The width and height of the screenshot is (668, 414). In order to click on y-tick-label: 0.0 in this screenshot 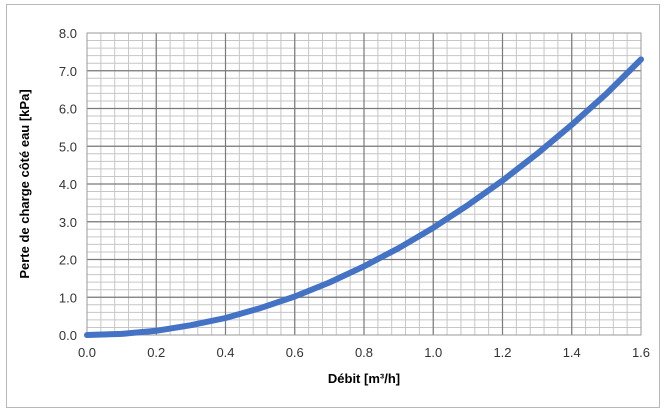, I will do `click(68, 335)`.